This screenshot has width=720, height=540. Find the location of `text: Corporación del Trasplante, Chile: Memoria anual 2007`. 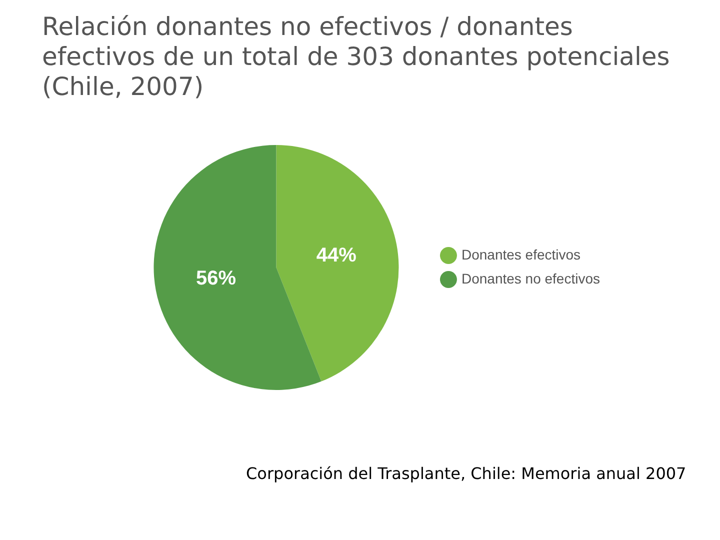

text: Corporación del Trasplante, Chile: Memoria anual 2007 is located at coordinates (466, 473).